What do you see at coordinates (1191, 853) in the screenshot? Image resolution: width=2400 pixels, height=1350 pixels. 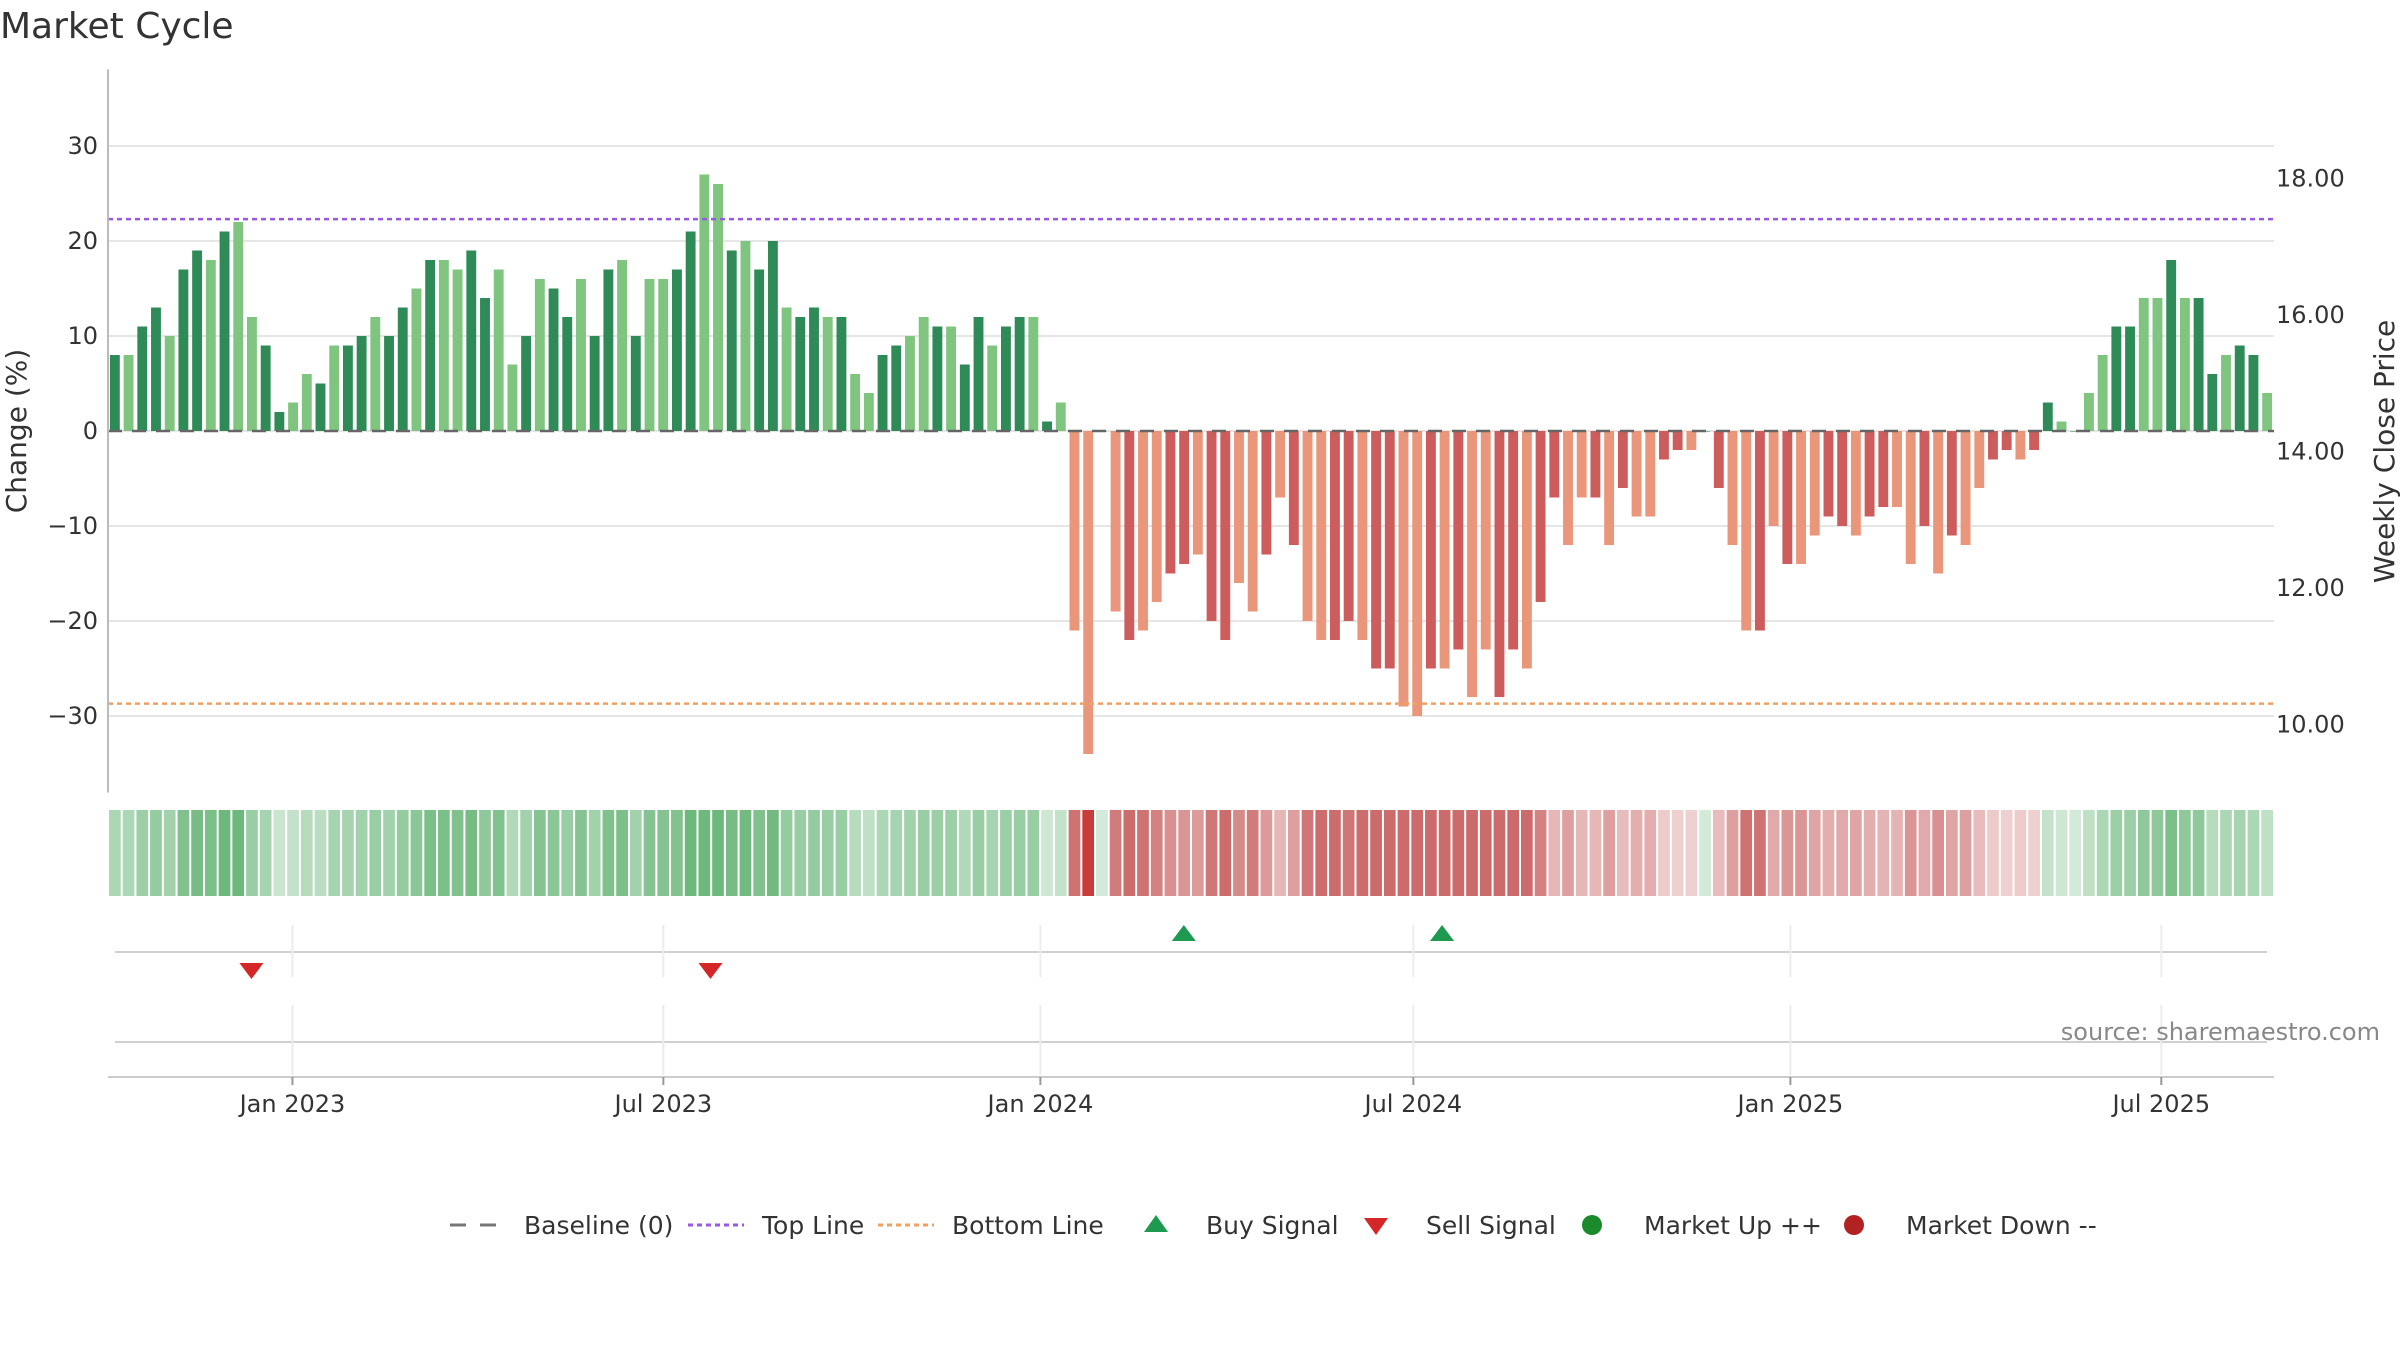 I see `heat-strip` at bounding box center [1191, 853].